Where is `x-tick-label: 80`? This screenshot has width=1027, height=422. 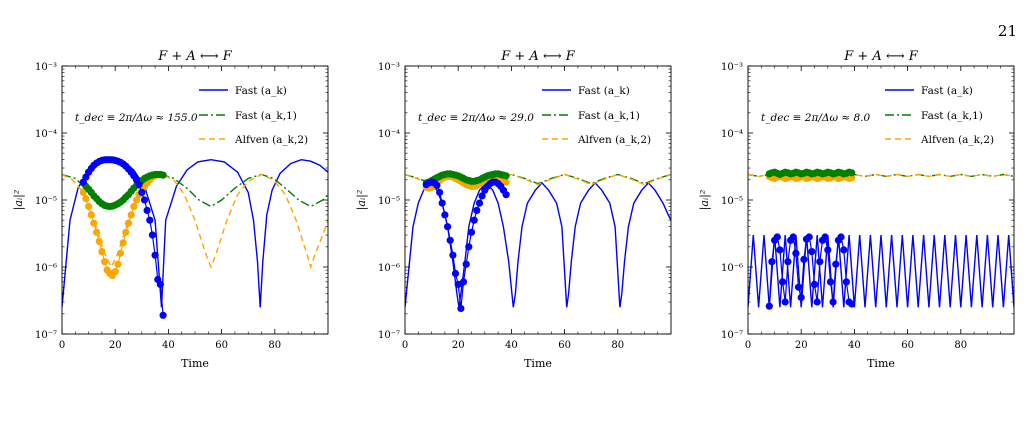 x-tick-label: 80 is located at coordinates (960, 345).